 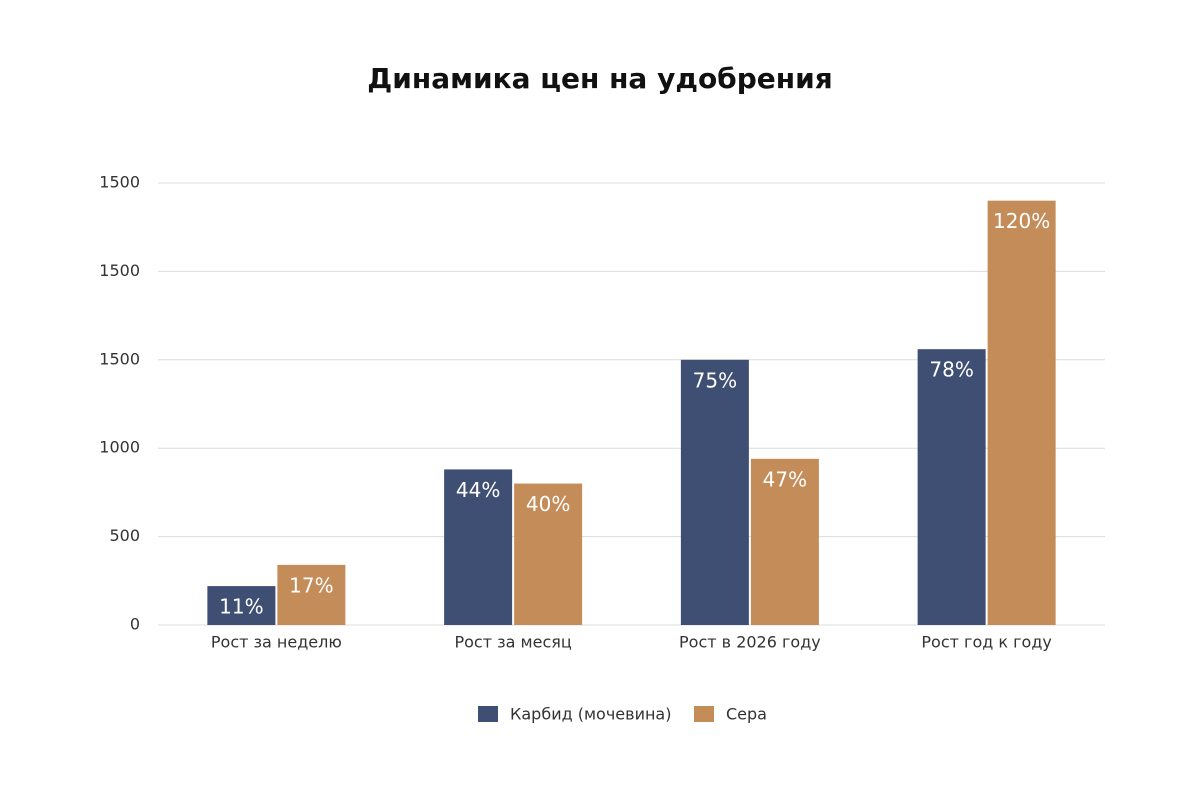 I want to click on y-tick-label: 0, so click(x=135, y=624).